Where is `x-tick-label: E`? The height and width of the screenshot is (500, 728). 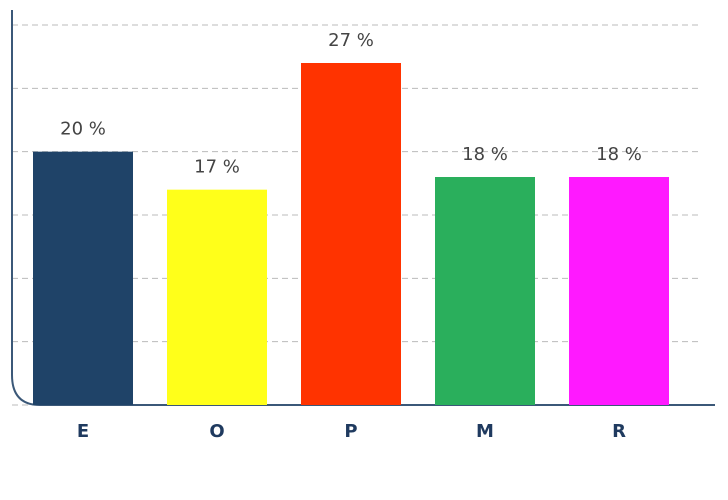 x-tick-label: E is located at coordinates (83, 431).